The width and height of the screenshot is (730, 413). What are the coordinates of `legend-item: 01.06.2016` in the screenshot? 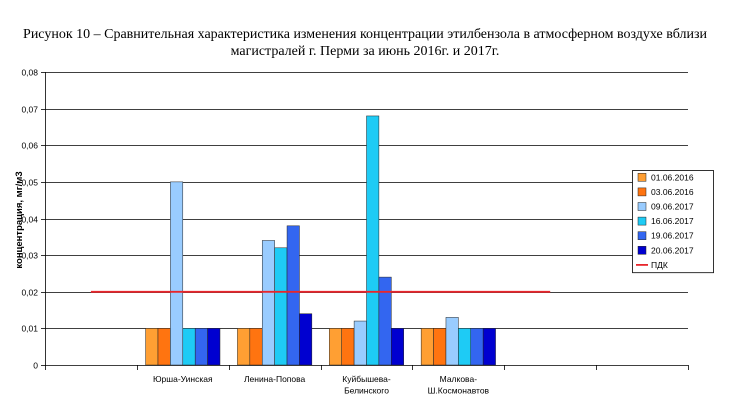 It's located at (665, 177).